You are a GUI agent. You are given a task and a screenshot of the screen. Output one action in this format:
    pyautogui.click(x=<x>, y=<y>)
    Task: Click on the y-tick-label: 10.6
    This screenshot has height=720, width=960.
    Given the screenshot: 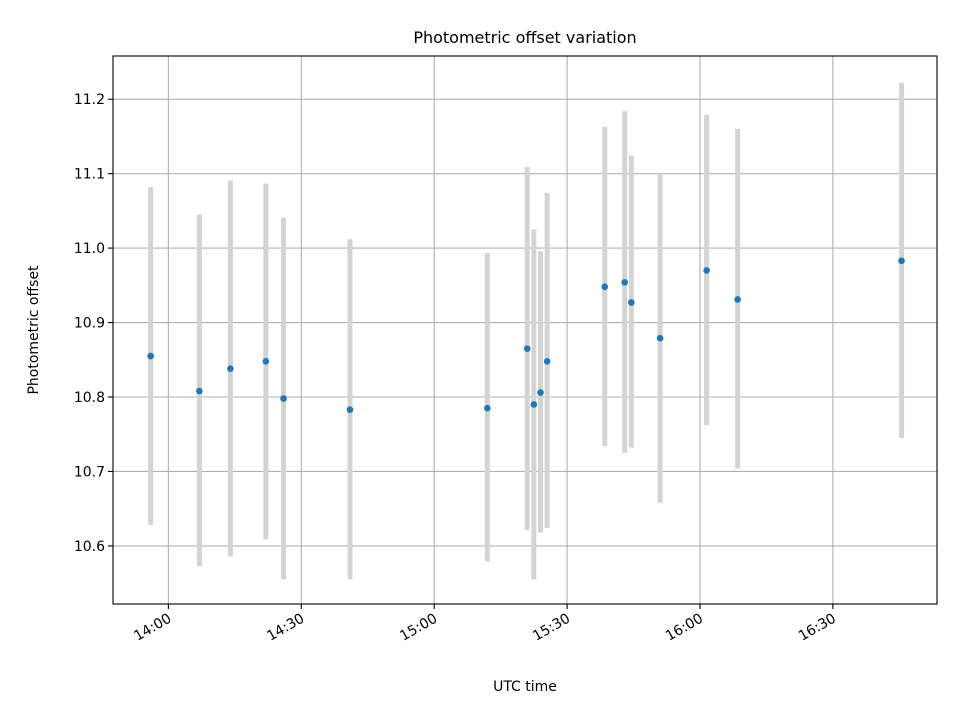 What is the action you would take?
    pyautogui.click(x=89, y=547)
    